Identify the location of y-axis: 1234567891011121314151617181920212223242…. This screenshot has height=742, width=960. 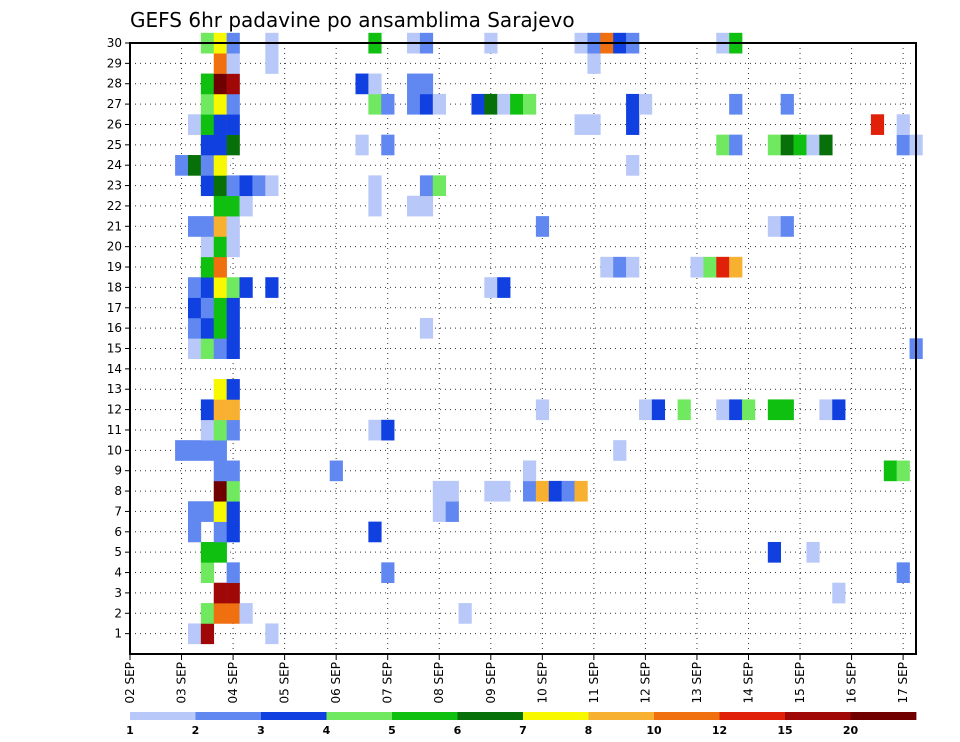
(118, 338).